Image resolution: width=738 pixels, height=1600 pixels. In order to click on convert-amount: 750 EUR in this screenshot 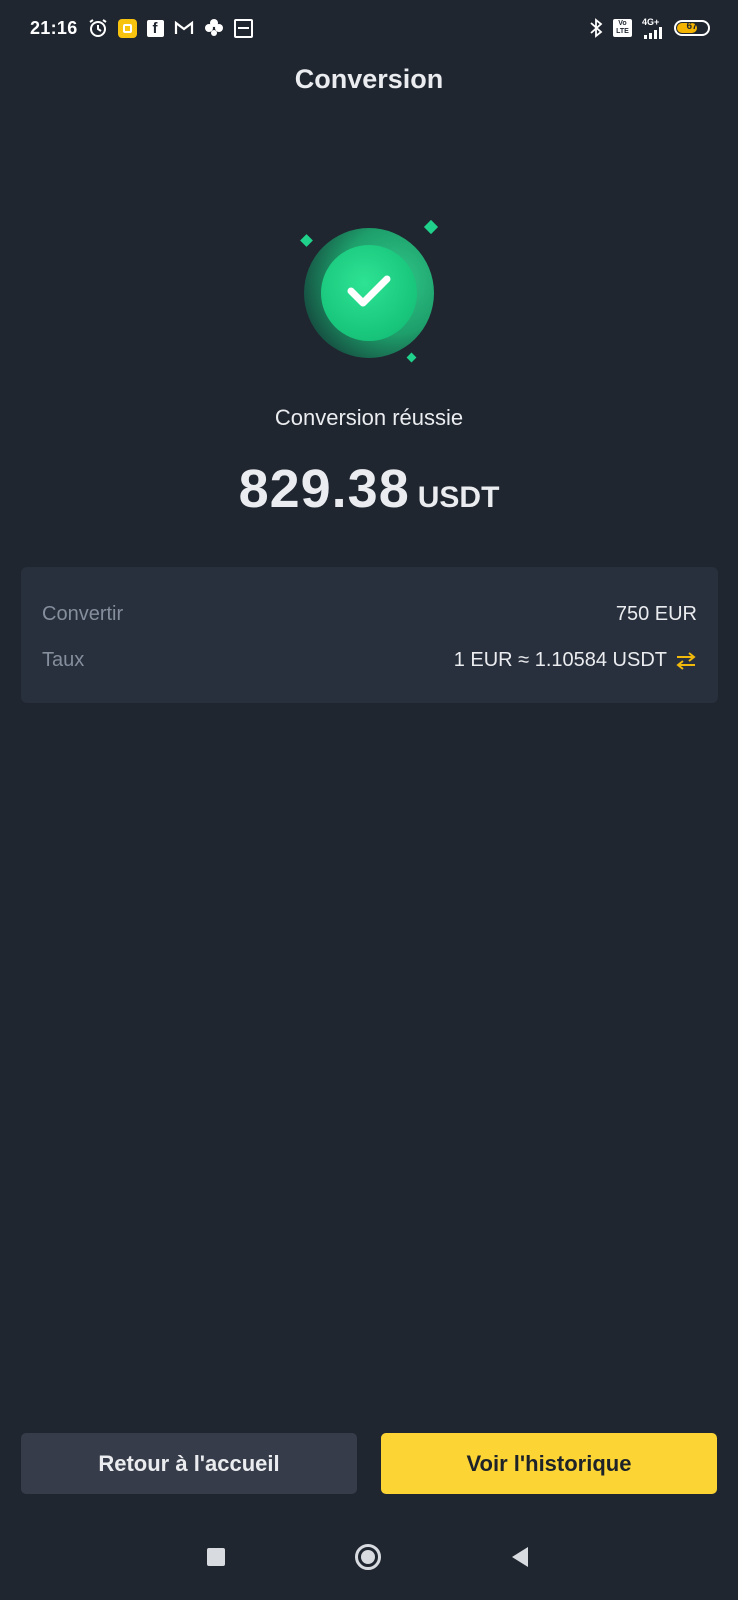, I will do `click(656, 614)`.